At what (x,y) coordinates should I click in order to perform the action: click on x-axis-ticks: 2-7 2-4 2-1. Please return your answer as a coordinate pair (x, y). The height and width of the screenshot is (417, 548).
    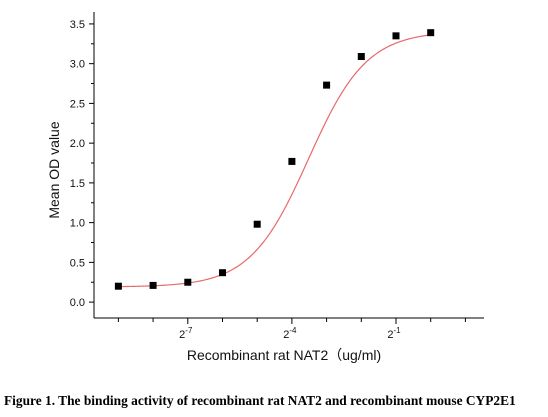
    Looking at the image, I should click on (291, 329).